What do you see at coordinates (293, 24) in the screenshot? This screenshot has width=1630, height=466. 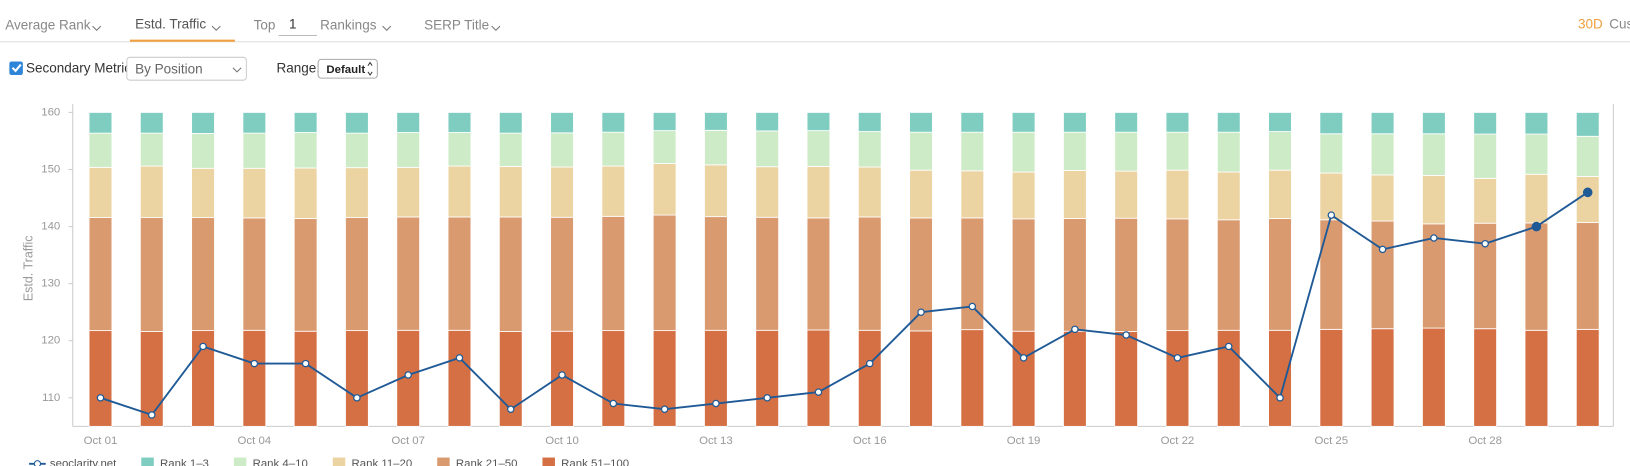 I see `top-input: 1` at bounding box center [293, 24].